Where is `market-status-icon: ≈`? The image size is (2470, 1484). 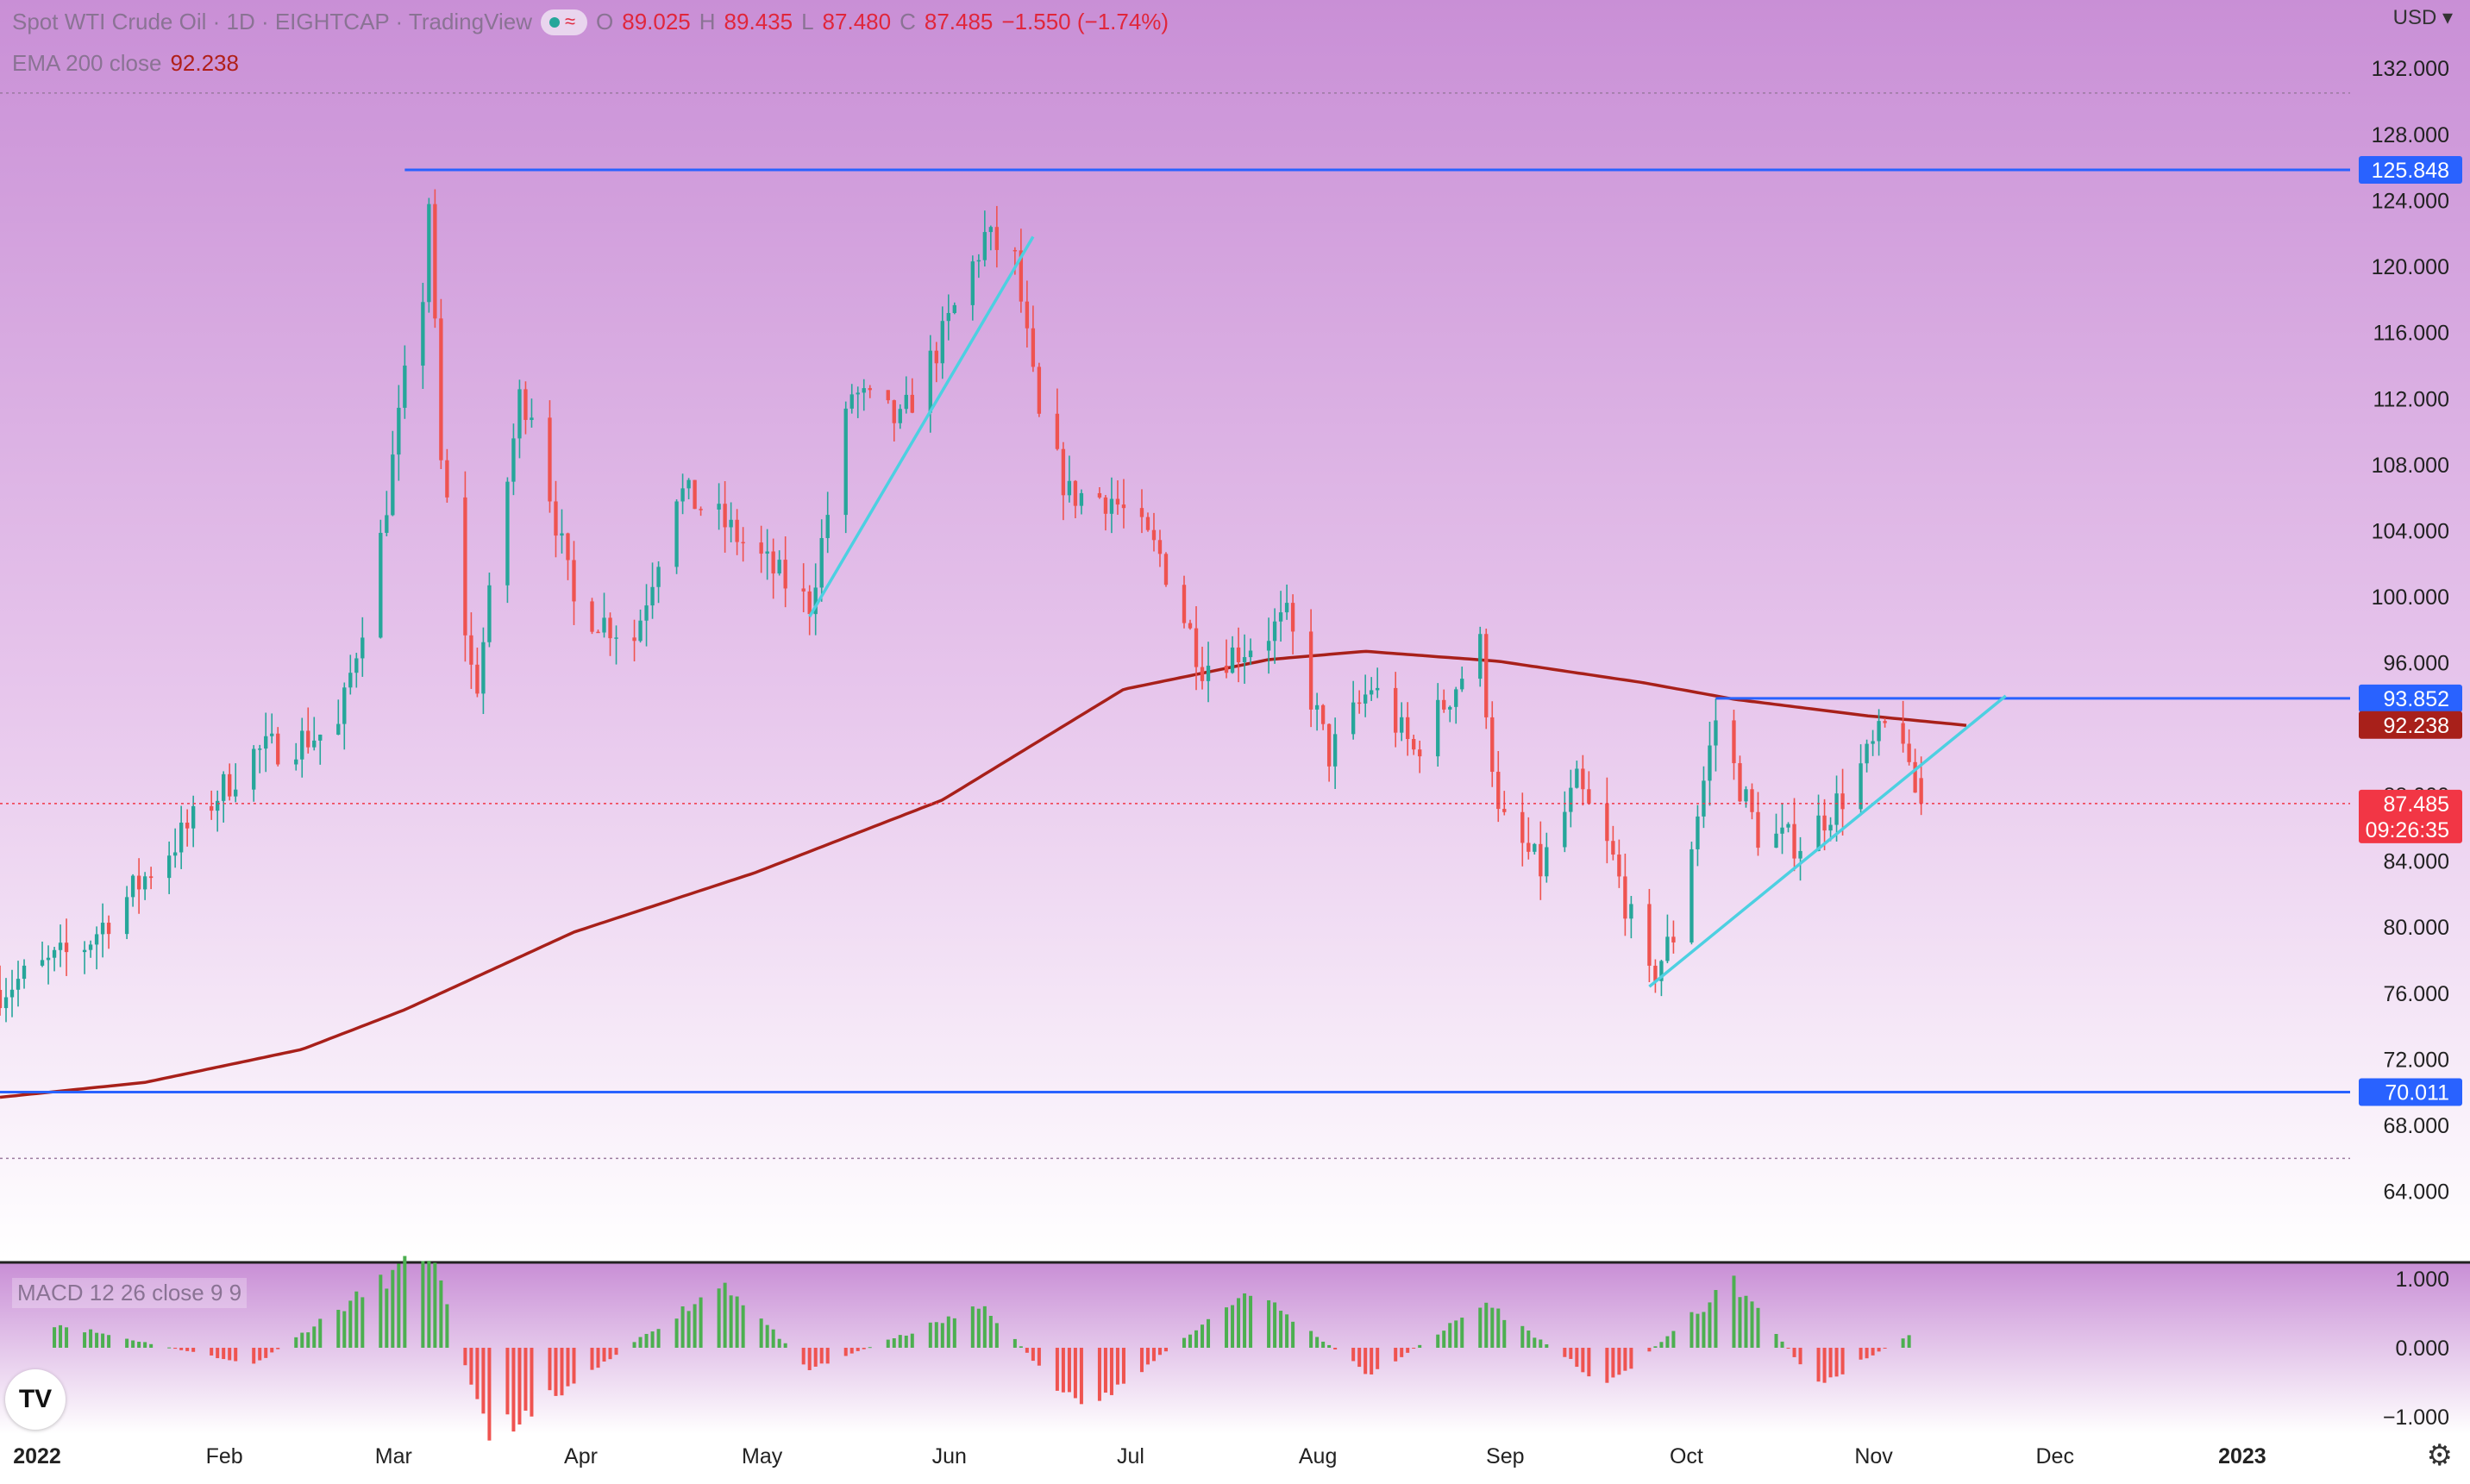 market-status-icon: ≈ is located at coordinates (564, 22).